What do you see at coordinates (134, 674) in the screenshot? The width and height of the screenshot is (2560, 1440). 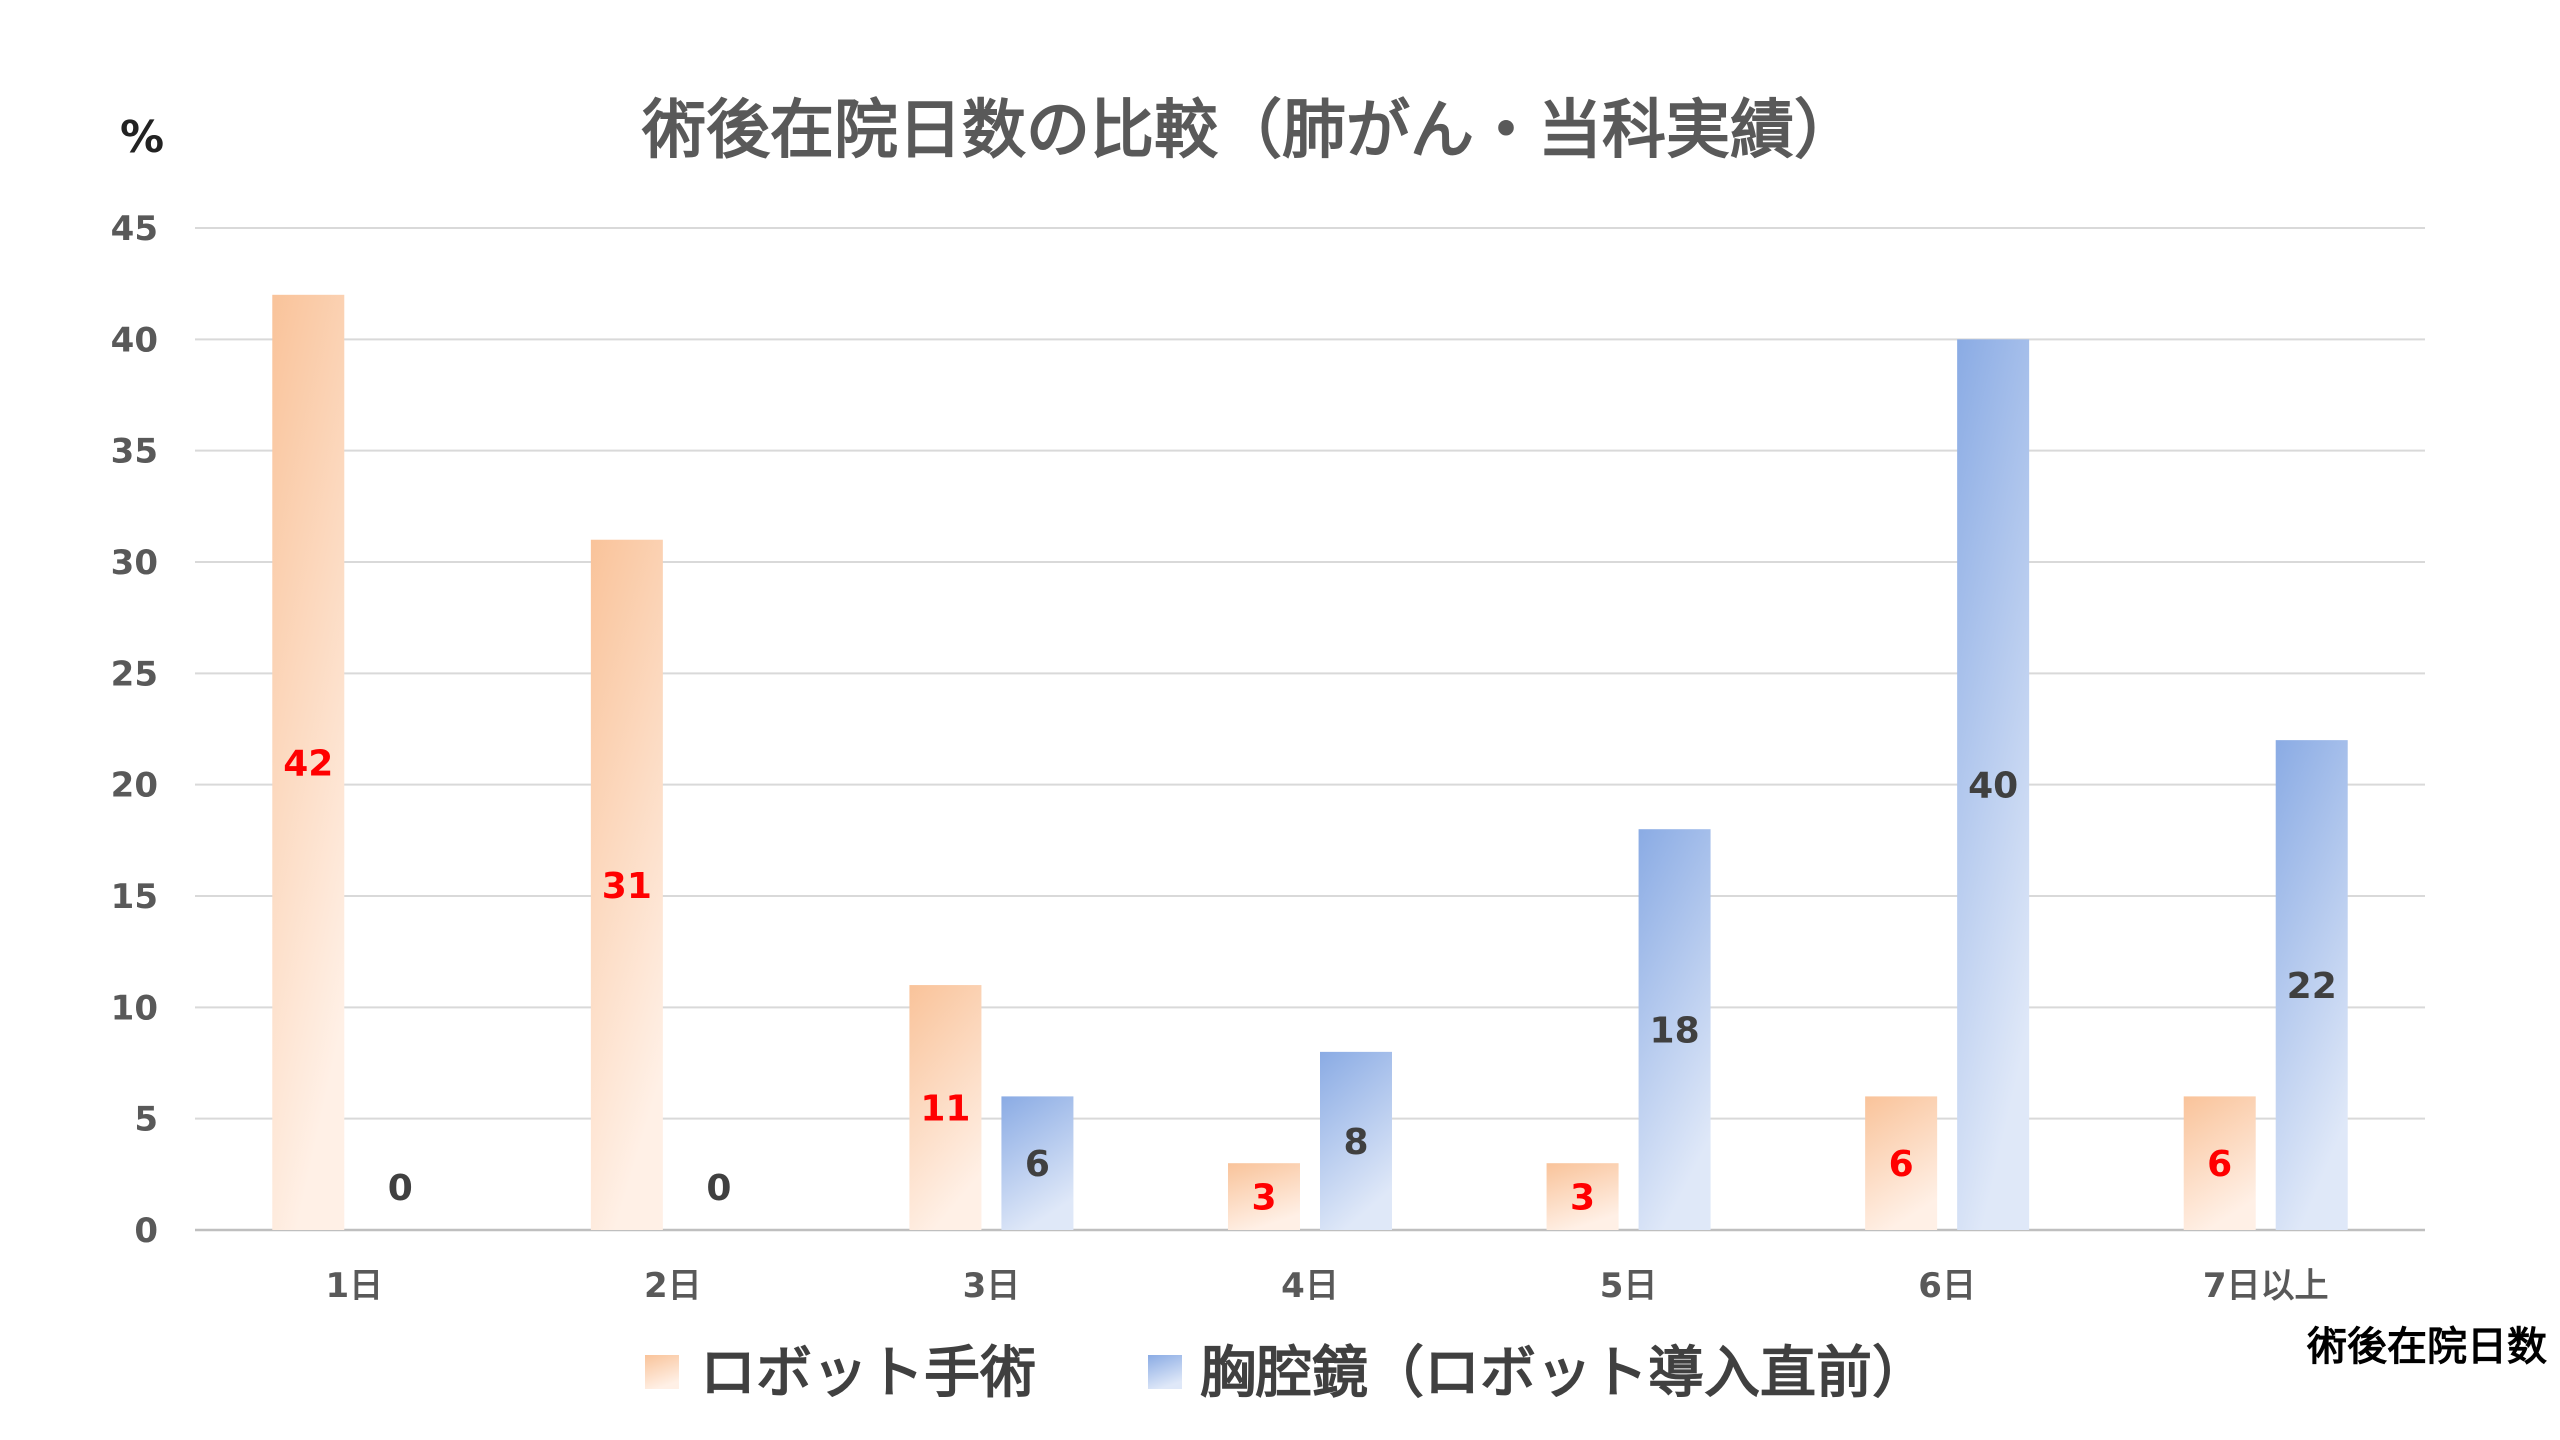 I see `y-tick-label: 25` at bounding box center [134, 674].